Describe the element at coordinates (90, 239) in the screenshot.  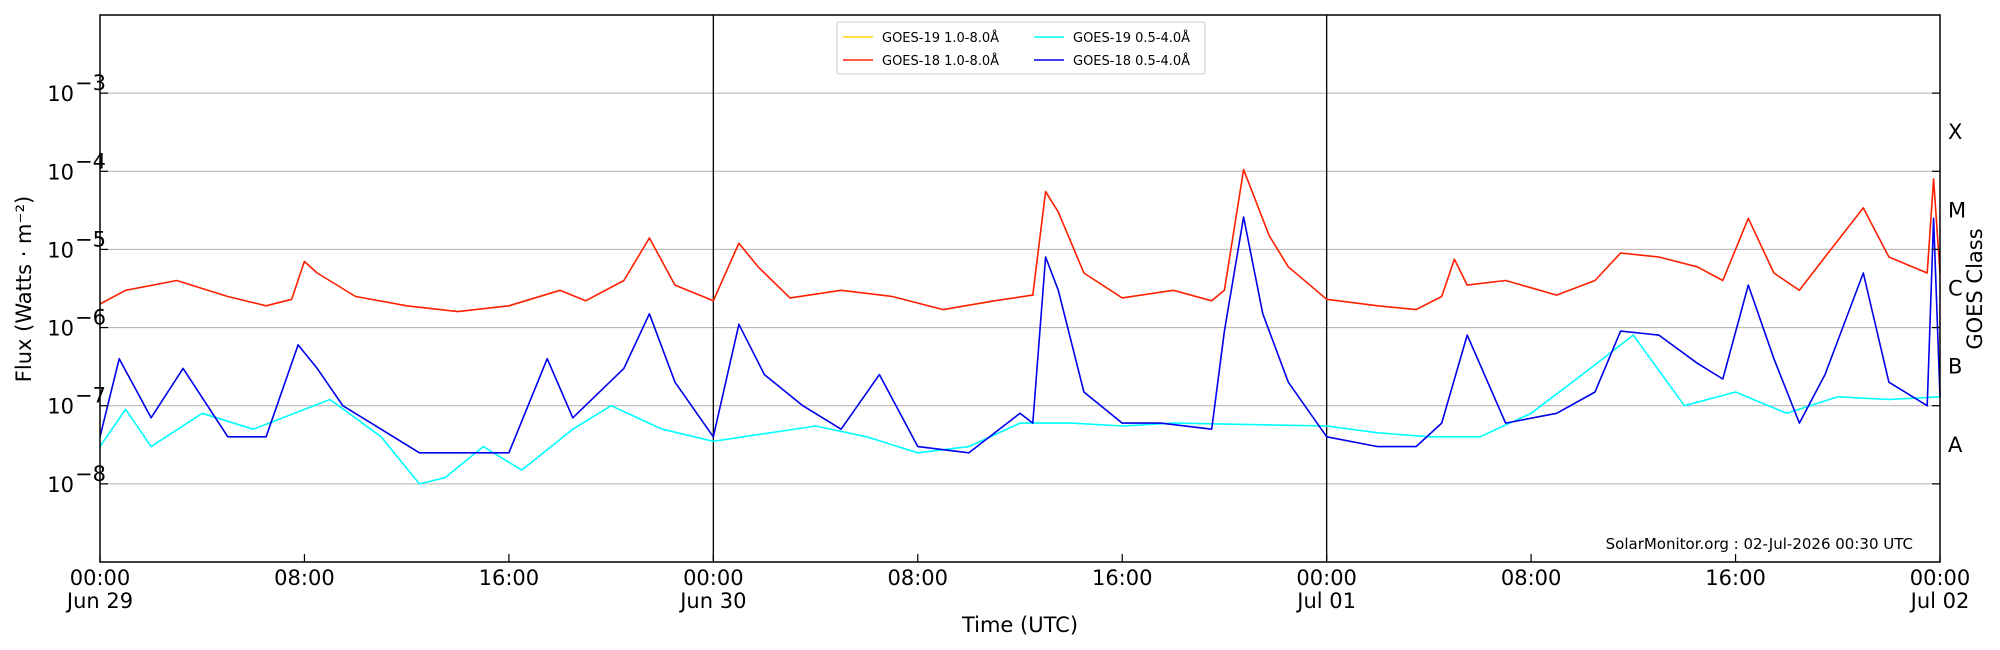
I see `y-tick-label-exponent-3: −5` at that location.